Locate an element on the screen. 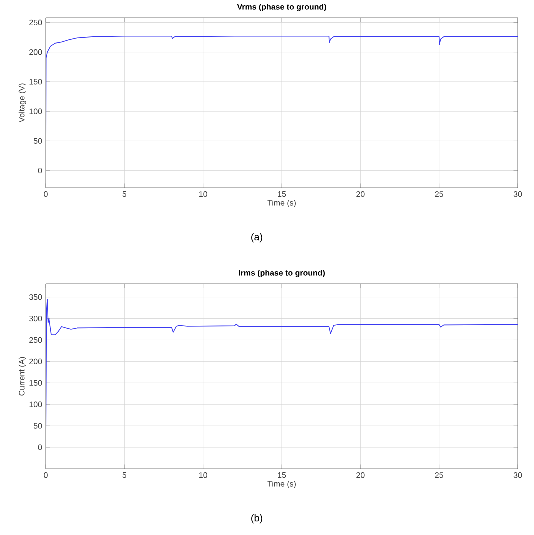 This screenshot has height=535, width=534. text: (a) is located at coordinates (257, 238).